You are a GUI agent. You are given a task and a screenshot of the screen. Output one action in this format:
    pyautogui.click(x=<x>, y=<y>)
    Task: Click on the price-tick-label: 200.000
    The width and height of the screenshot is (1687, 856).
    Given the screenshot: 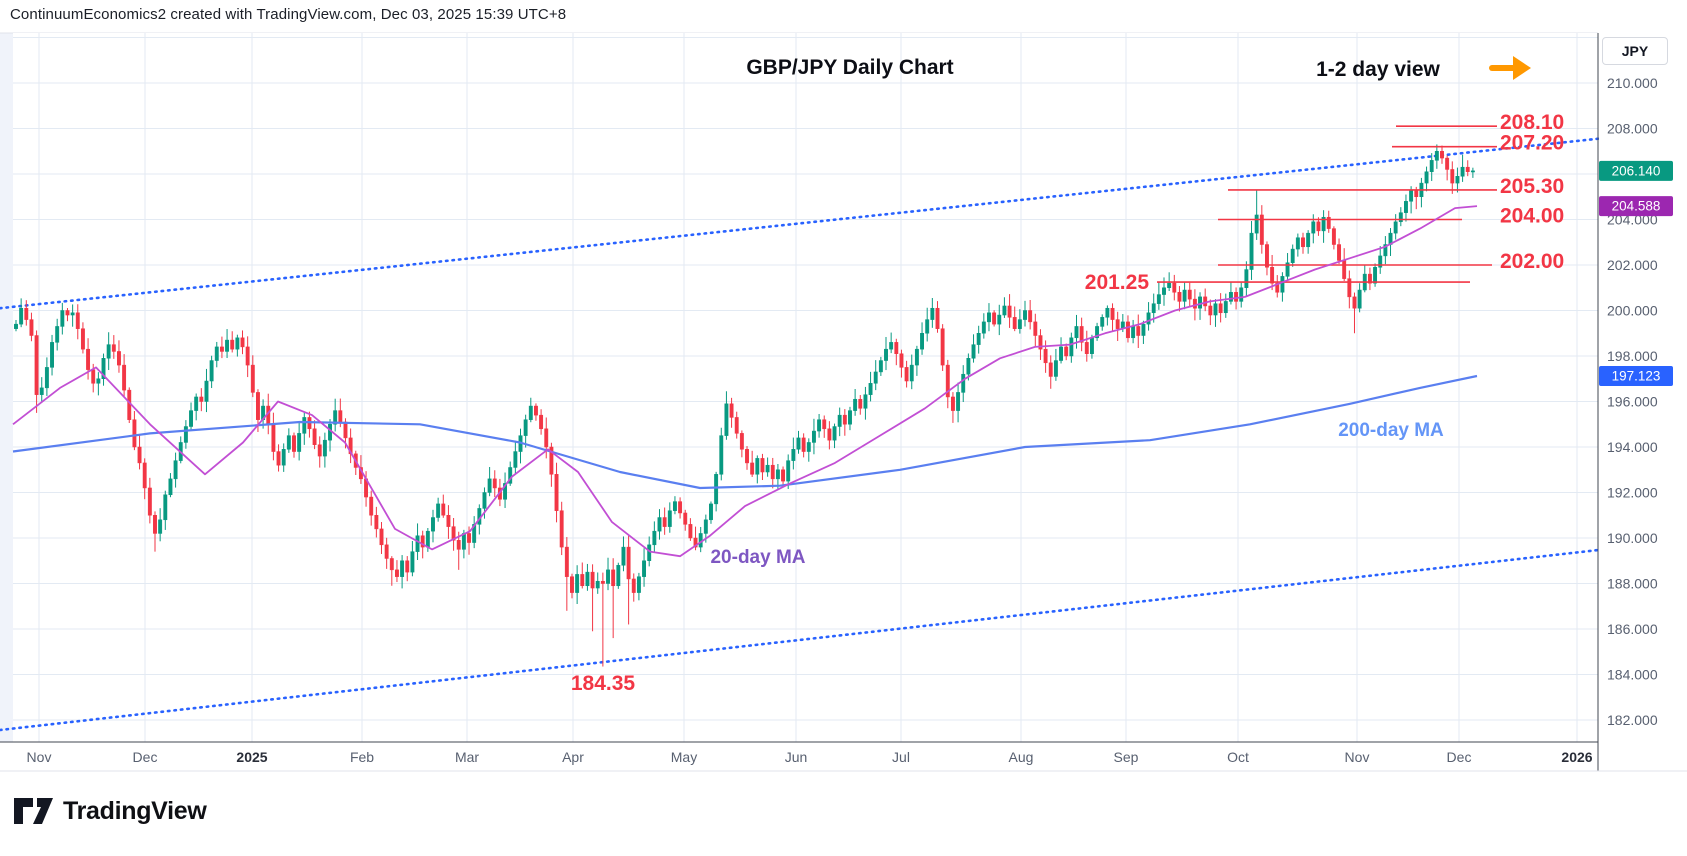 What is the action you would take?
    pyautogui.click(x=1632, y=311)
    